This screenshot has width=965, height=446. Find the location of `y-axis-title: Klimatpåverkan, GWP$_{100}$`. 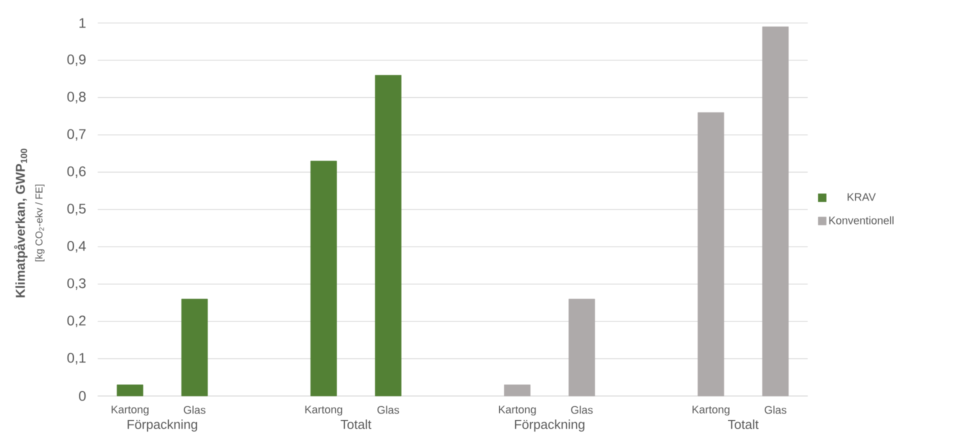

y-axis-title: Klimatpåverkan, GWP$_{100}$ is located at coordinates (21, 223).